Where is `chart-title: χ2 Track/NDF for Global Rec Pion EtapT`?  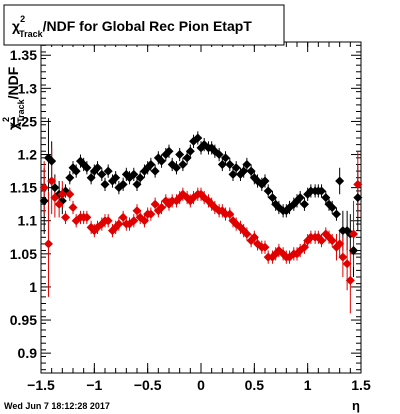 chart-title: χ2 Track/NDF for Global Rec Pion EtapT is located at coordinates (132, 26).